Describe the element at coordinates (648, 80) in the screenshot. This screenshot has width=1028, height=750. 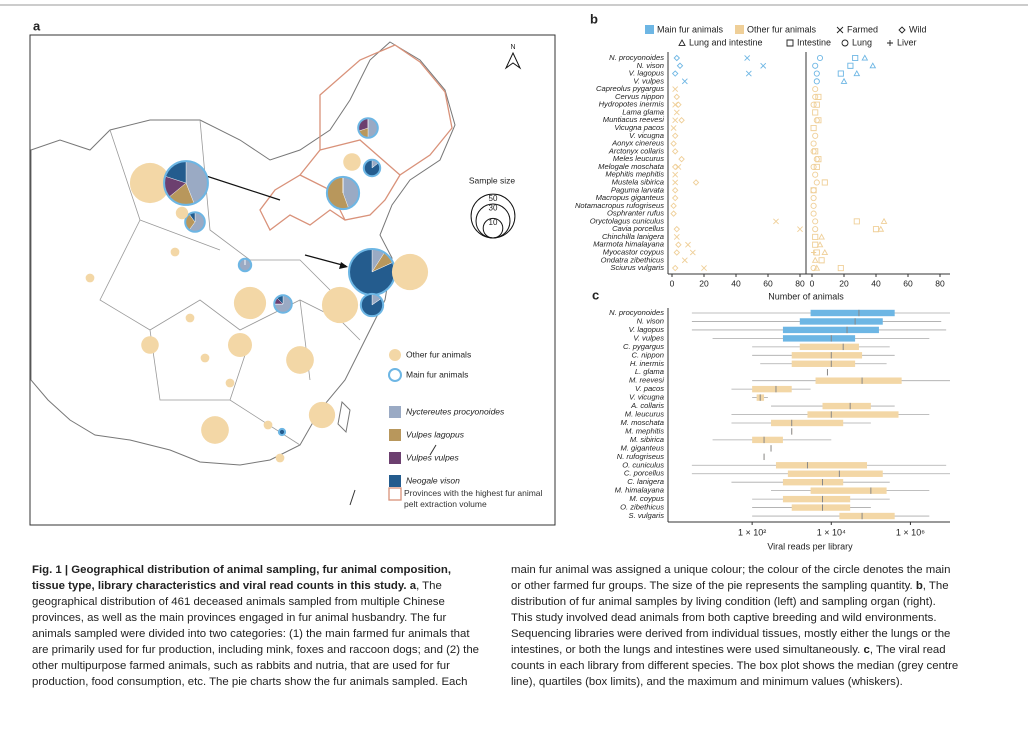
I see `species-label: V. vulpes` at that location.